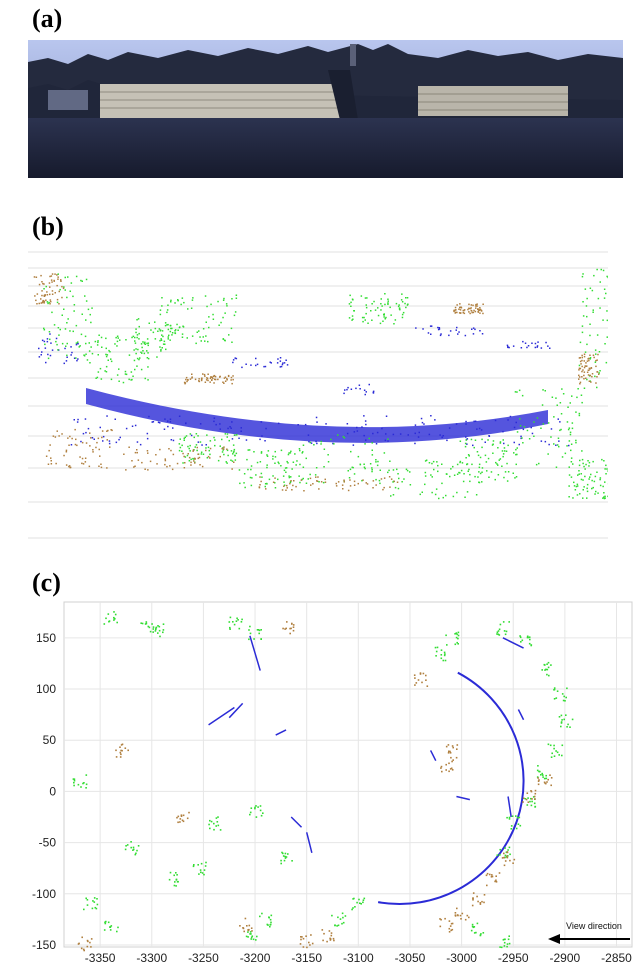 This screenshot has width=633, height=969. Describe the element at coordinates (410, 958) in the screenshot. I see `x-tick-label: -3050` at that location.